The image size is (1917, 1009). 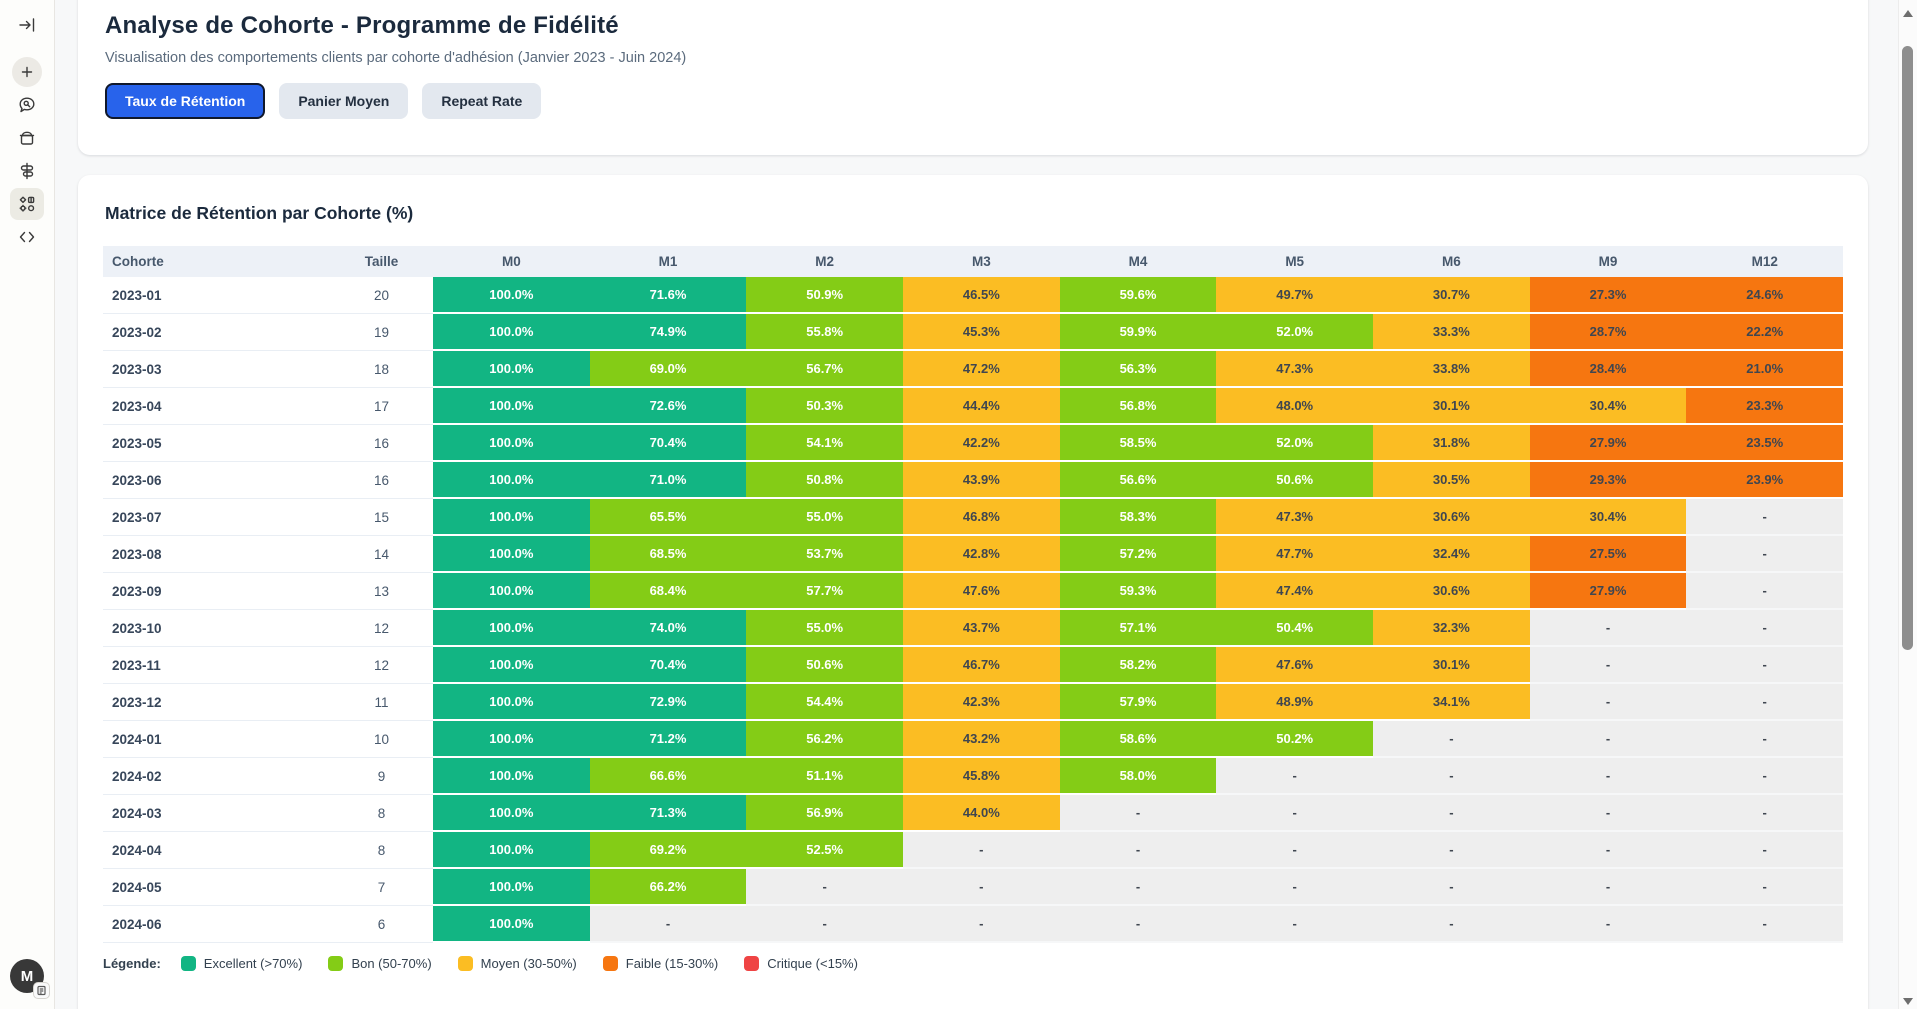 I want to click on table-header-row: Cohorte Taille M0 M1 M2 M3 M4 M5 M6 M9 M12, so click(x=973, y=261).